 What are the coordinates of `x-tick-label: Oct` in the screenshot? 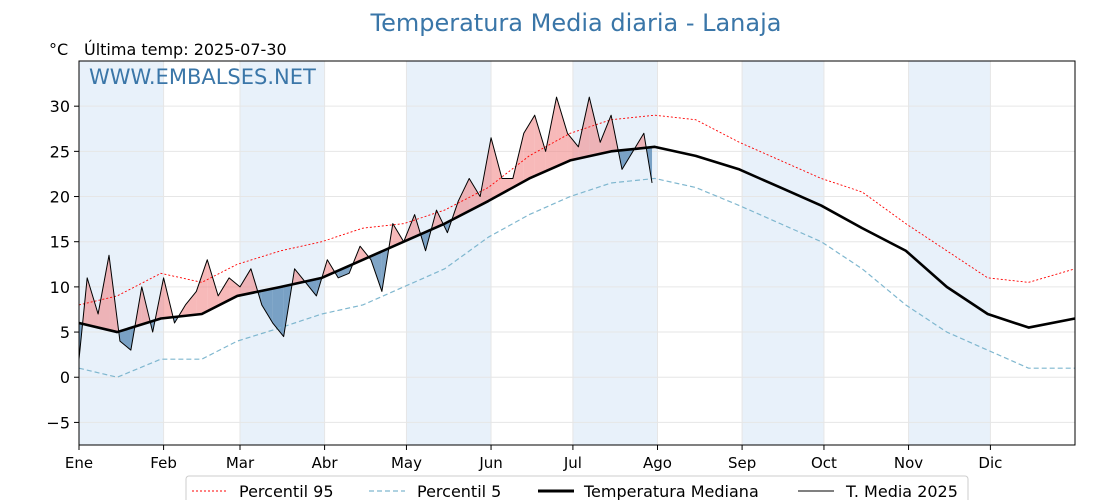 It's located at (824, 463).